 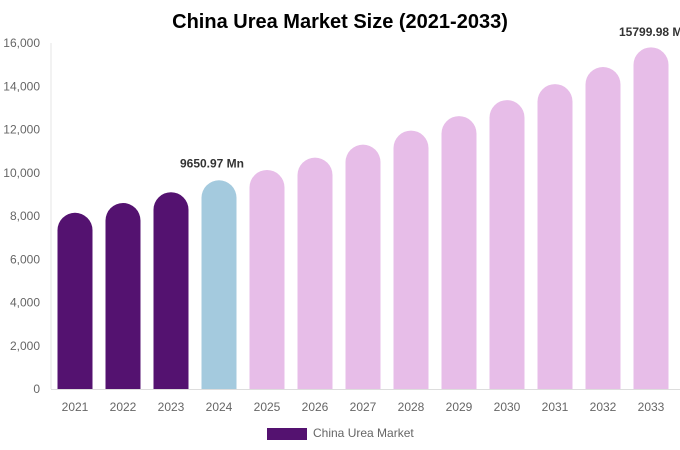 I want to click on chart-title: China Urea Market Size (2021-2033), so click(x=340, y=22).